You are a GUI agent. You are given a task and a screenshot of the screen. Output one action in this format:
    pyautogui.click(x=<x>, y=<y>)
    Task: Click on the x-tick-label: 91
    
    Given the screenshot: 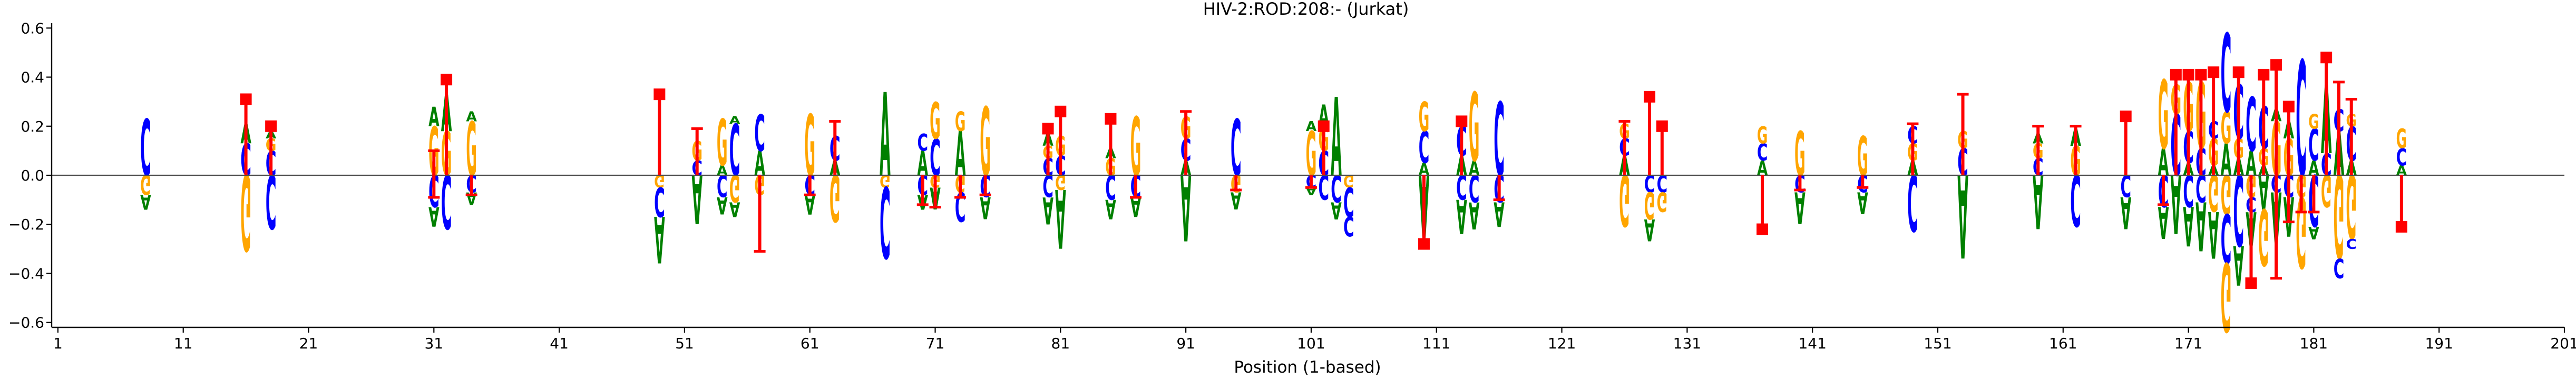 What is the action you would take?
    pyautogui.click(x=1185, y=343)
    